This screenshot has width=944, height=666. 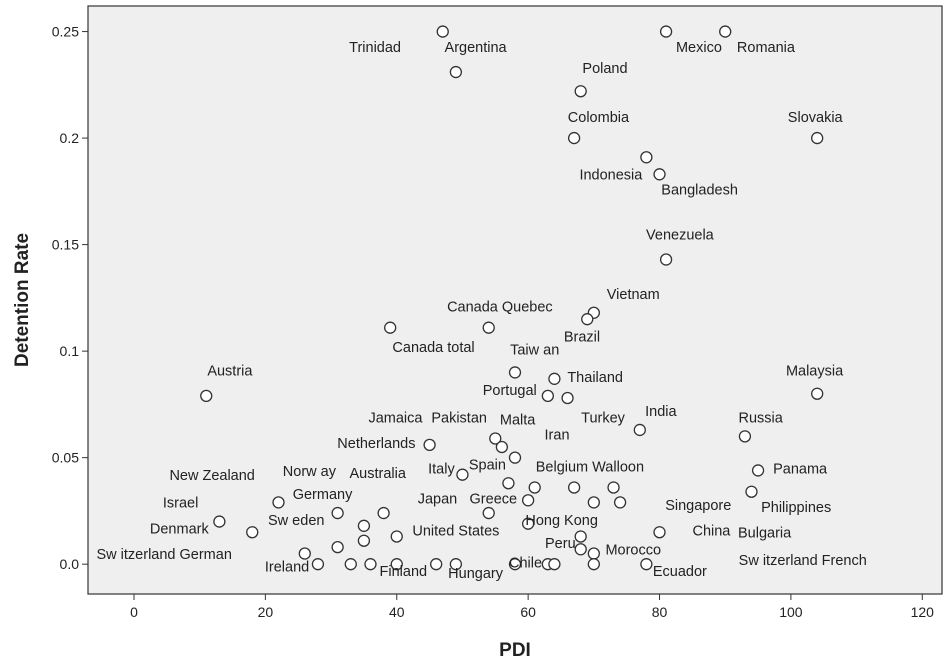 What do you see at coordinates (561, 521) in the screenshot?
I see `point-label: Hong Kong` at bounding box center [561, 521].